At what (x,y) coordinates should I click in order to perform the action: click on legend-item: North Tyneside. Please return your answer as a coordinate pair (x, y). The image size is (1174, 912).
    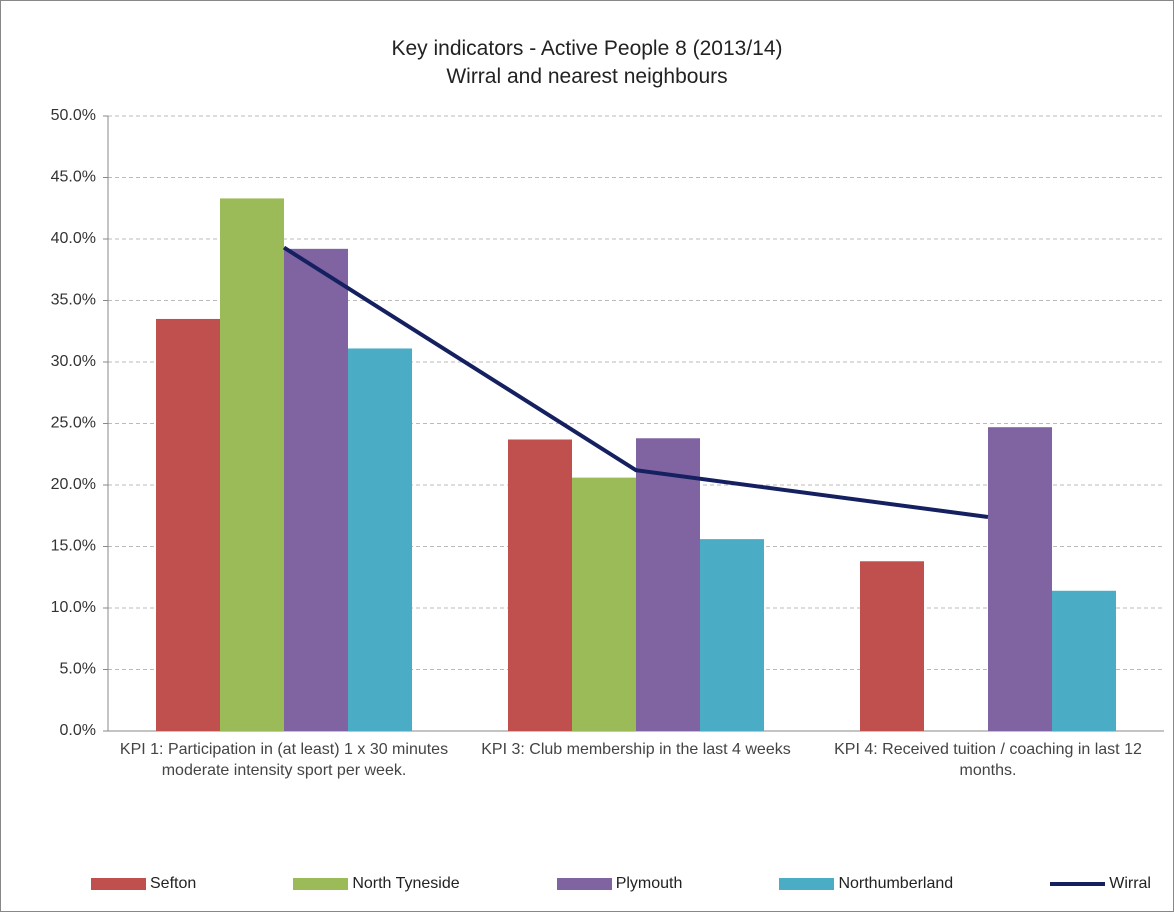
    Looking at the image, I should click on (376, 884).